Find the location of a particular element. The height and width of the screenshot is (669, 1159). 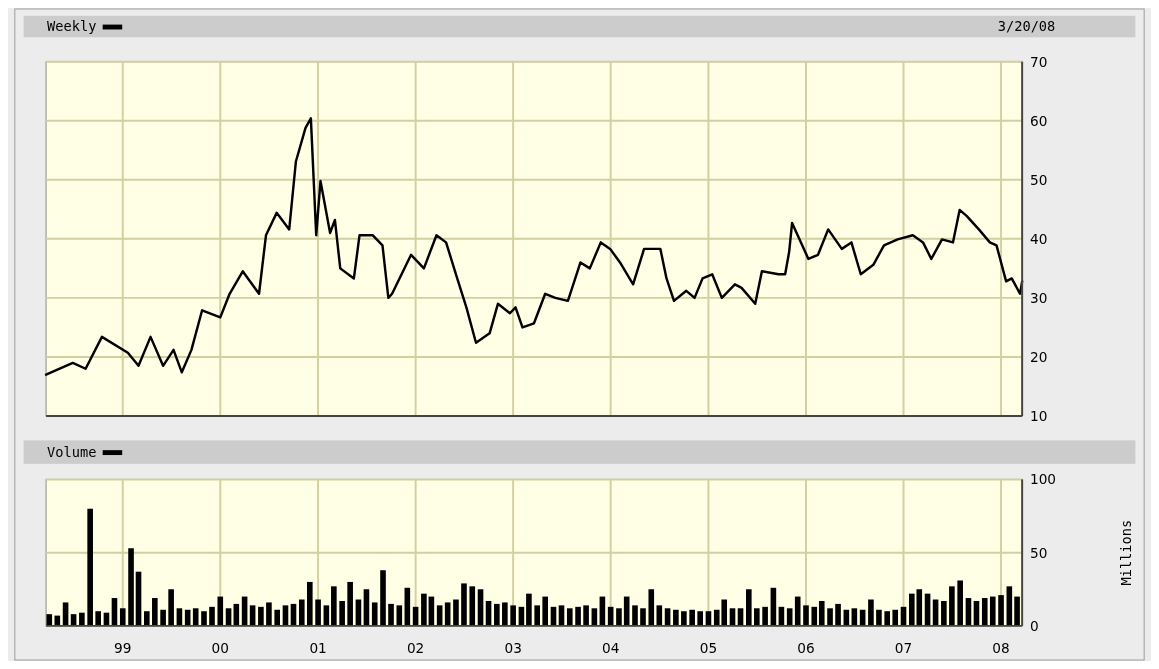

x-tick-label: 99 is located at coordinates (123, 648).